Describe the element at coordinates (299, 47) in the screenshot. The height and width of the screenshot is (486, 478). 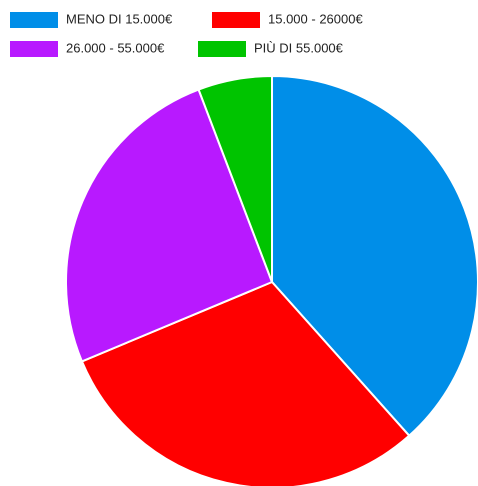
I see `legend-label: PIÙ DI 55.000€` at that location.